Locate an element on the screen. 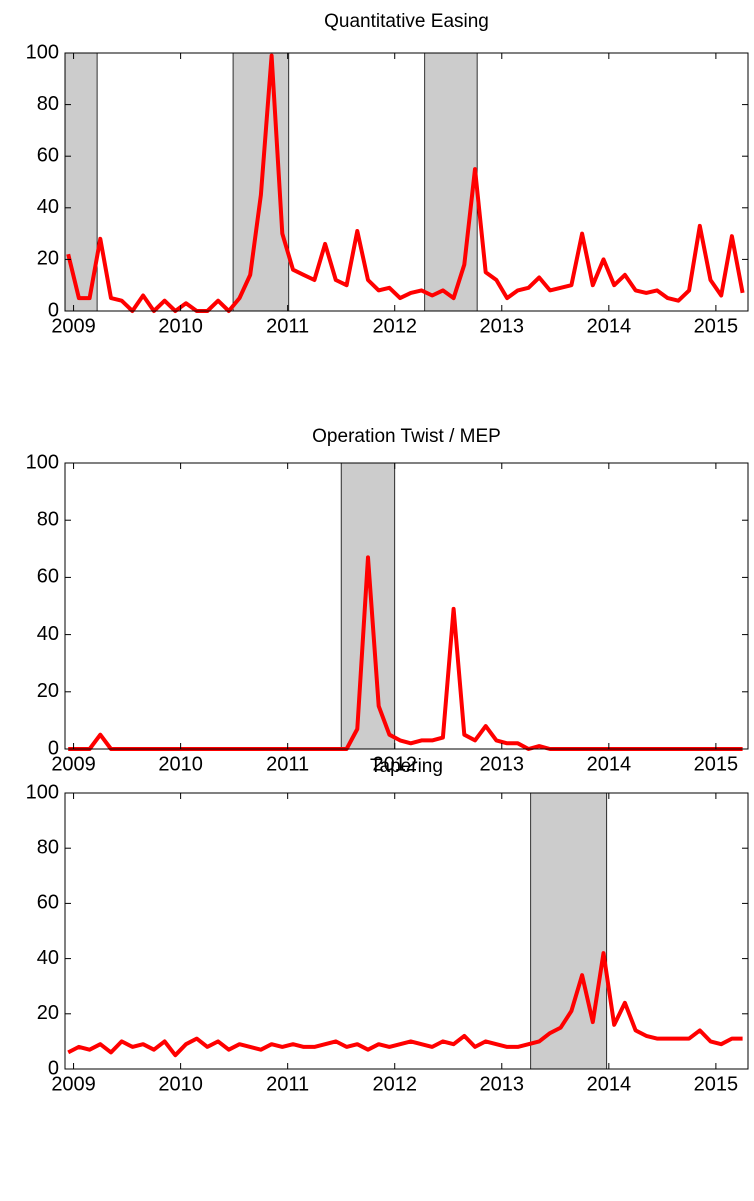  chart-title: Quantitative Easing is located at coordinates (406, 21).